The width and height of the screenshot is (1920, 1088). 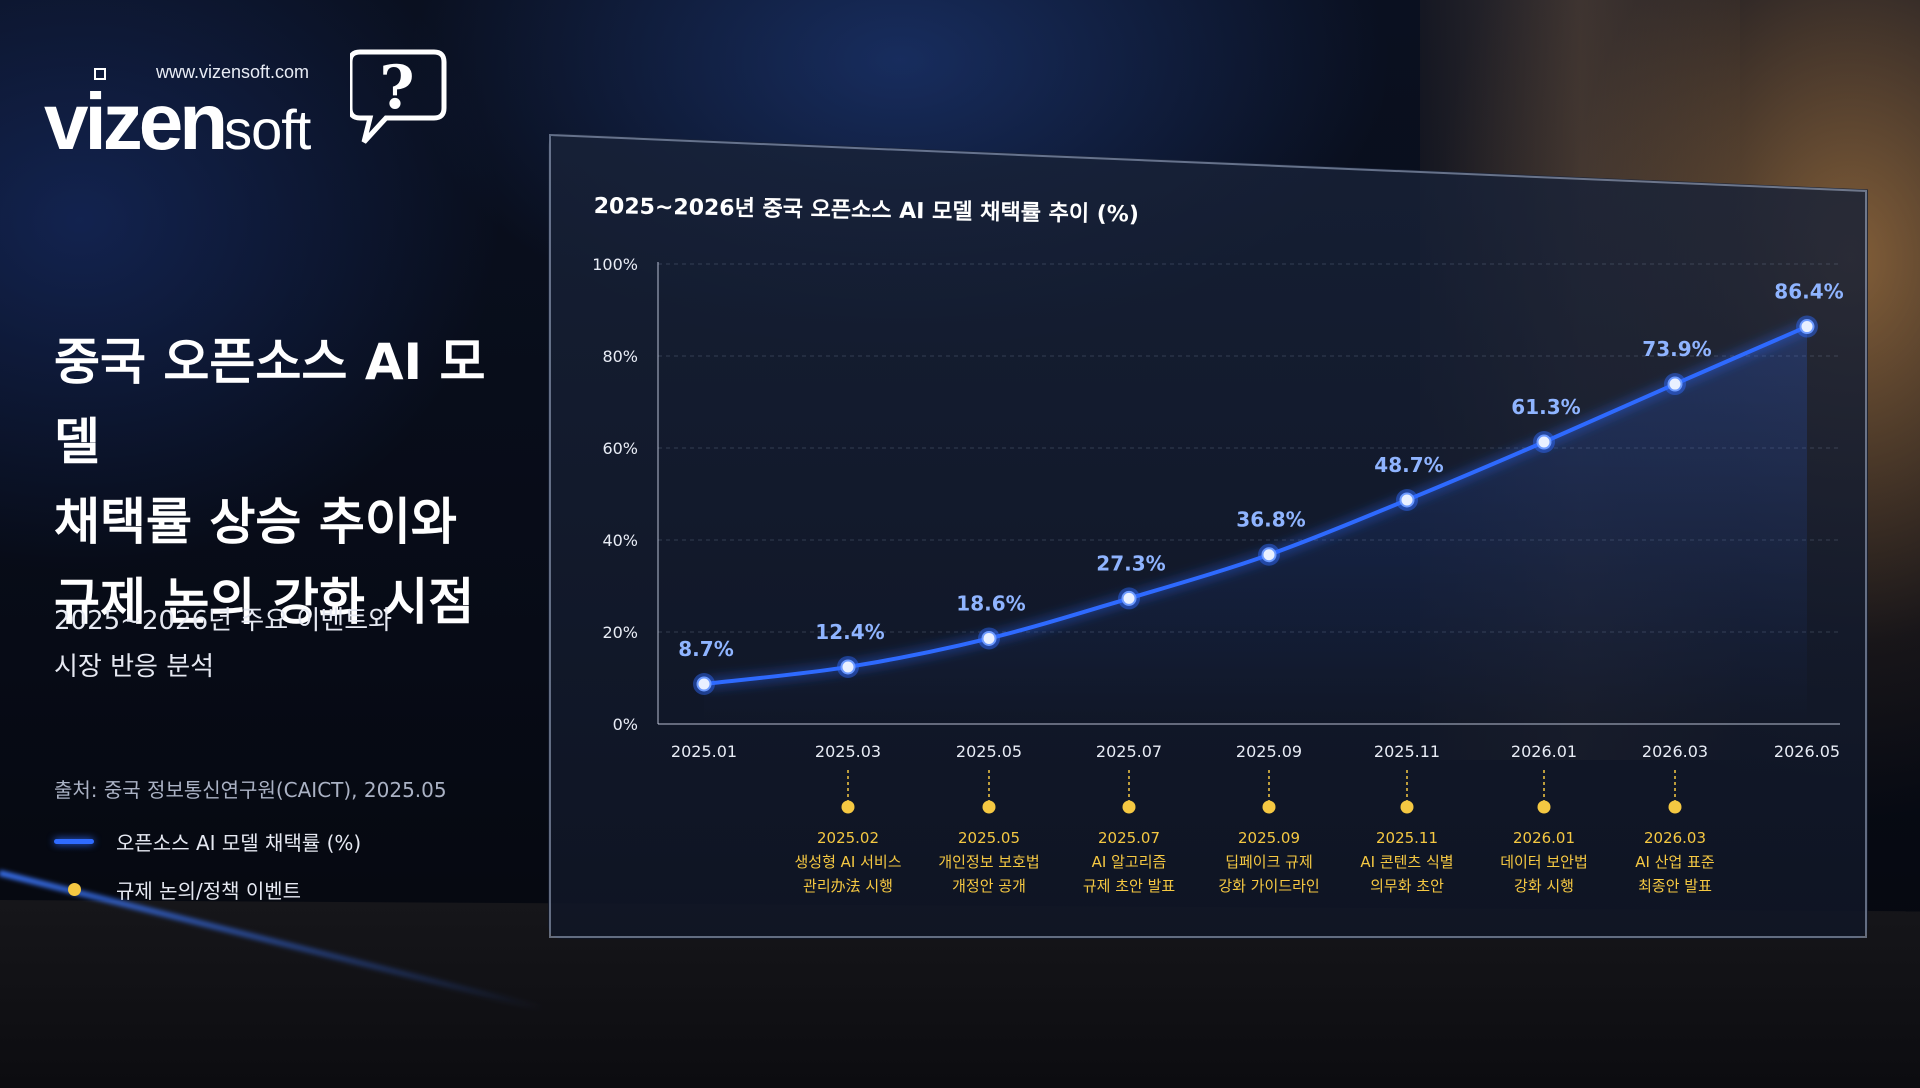 What do you see at coordinates (704, 751) in the screenshot?
I see `x-tick-label: 2025.01` at bounding box center [704, 751].